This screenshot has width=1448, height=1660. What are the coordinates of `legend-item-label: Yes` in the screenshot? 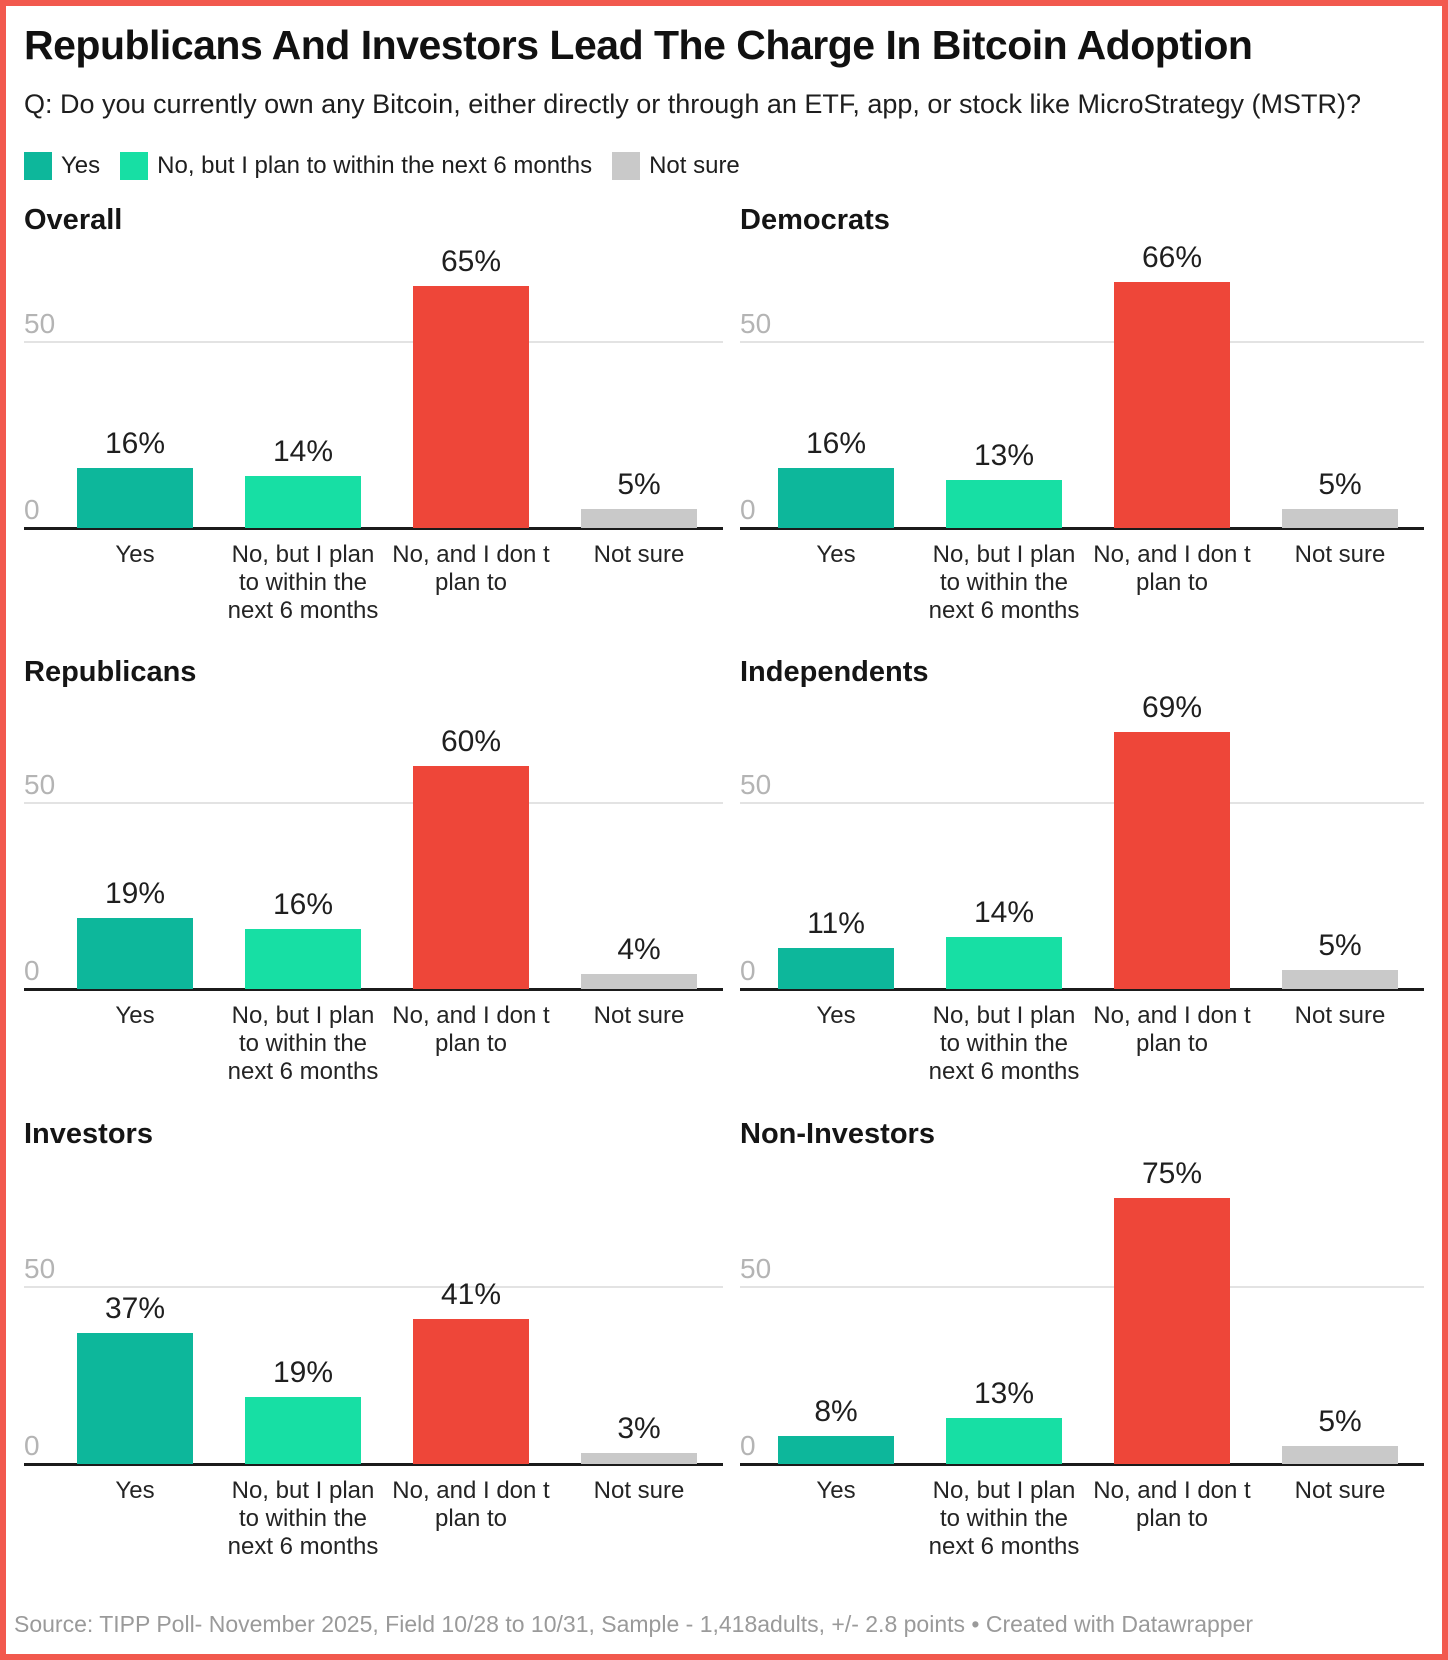 It's located at (81, 165).